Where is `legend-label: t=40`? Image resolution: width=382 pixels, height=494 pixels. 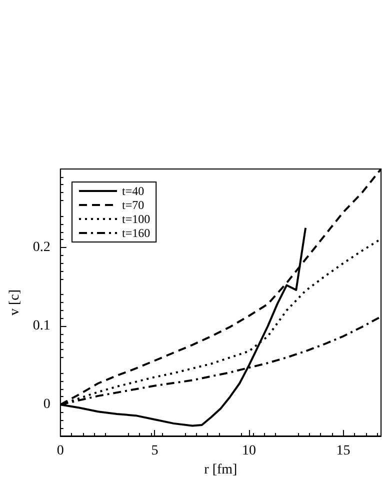
legend-label: t=40 is located at coordinates (133, 191).